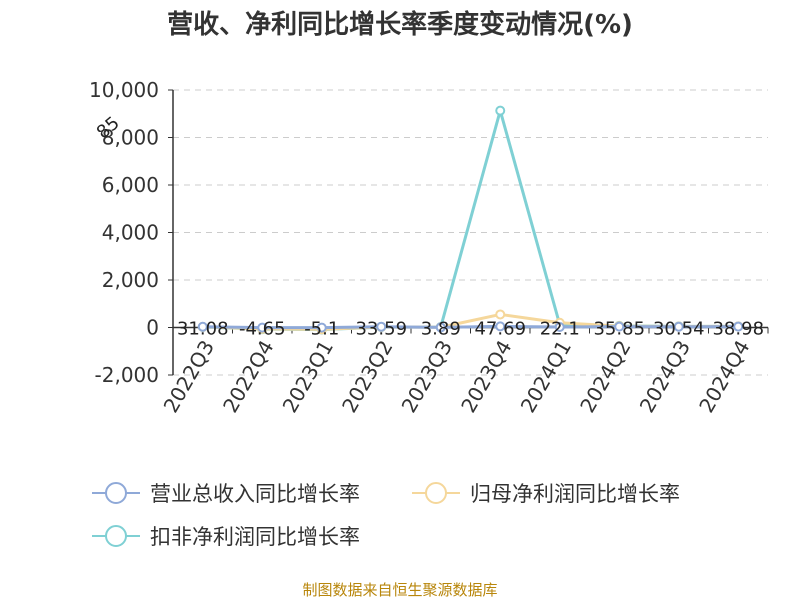 This screenshot has width=800, height=600. I want to click on data-label: 30.54, so click(679, 329).